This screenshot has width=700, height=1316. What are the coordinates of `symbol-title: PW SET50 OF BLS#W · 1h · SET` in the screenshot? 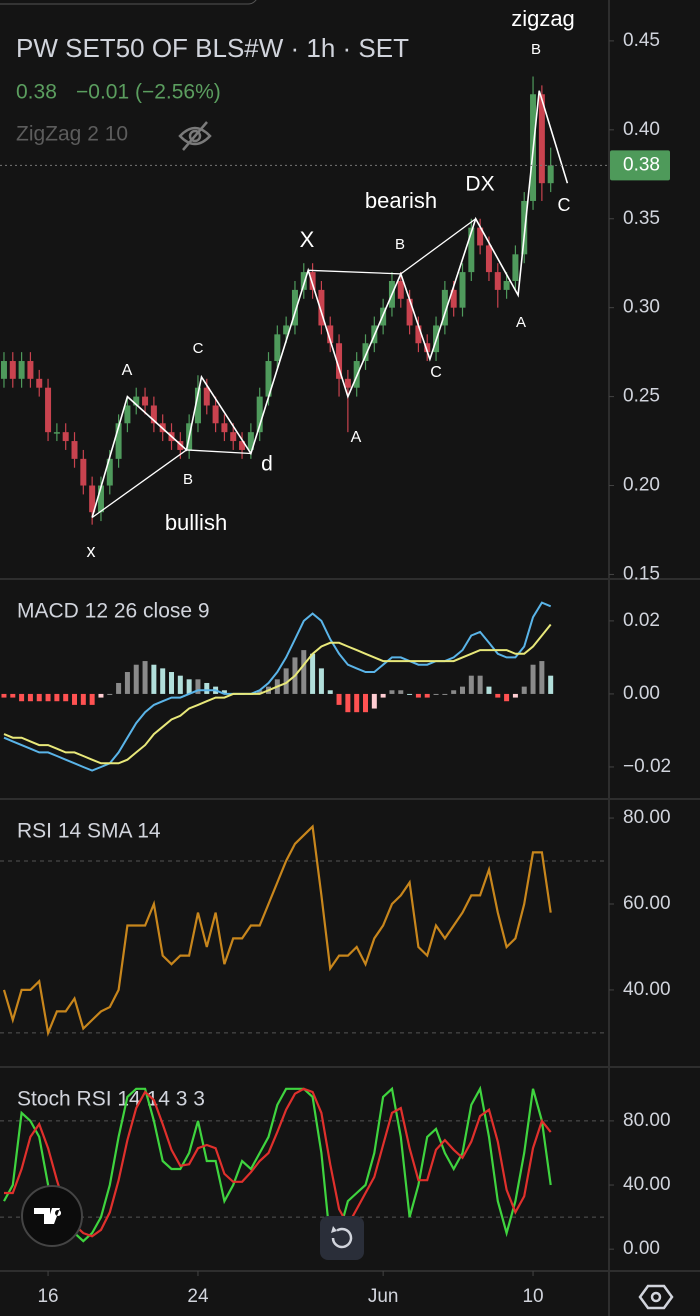 It's located at (212, 48).